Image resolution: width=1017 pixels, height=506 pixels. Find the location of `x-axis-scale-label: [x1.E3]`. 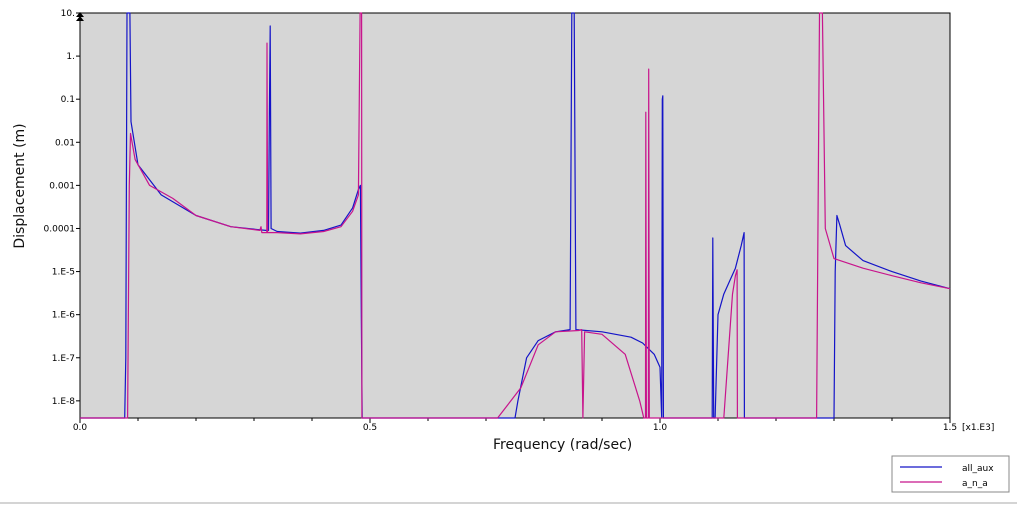

x-axis-scale-label: [x1.E3] is located at coordinates (978, 428).